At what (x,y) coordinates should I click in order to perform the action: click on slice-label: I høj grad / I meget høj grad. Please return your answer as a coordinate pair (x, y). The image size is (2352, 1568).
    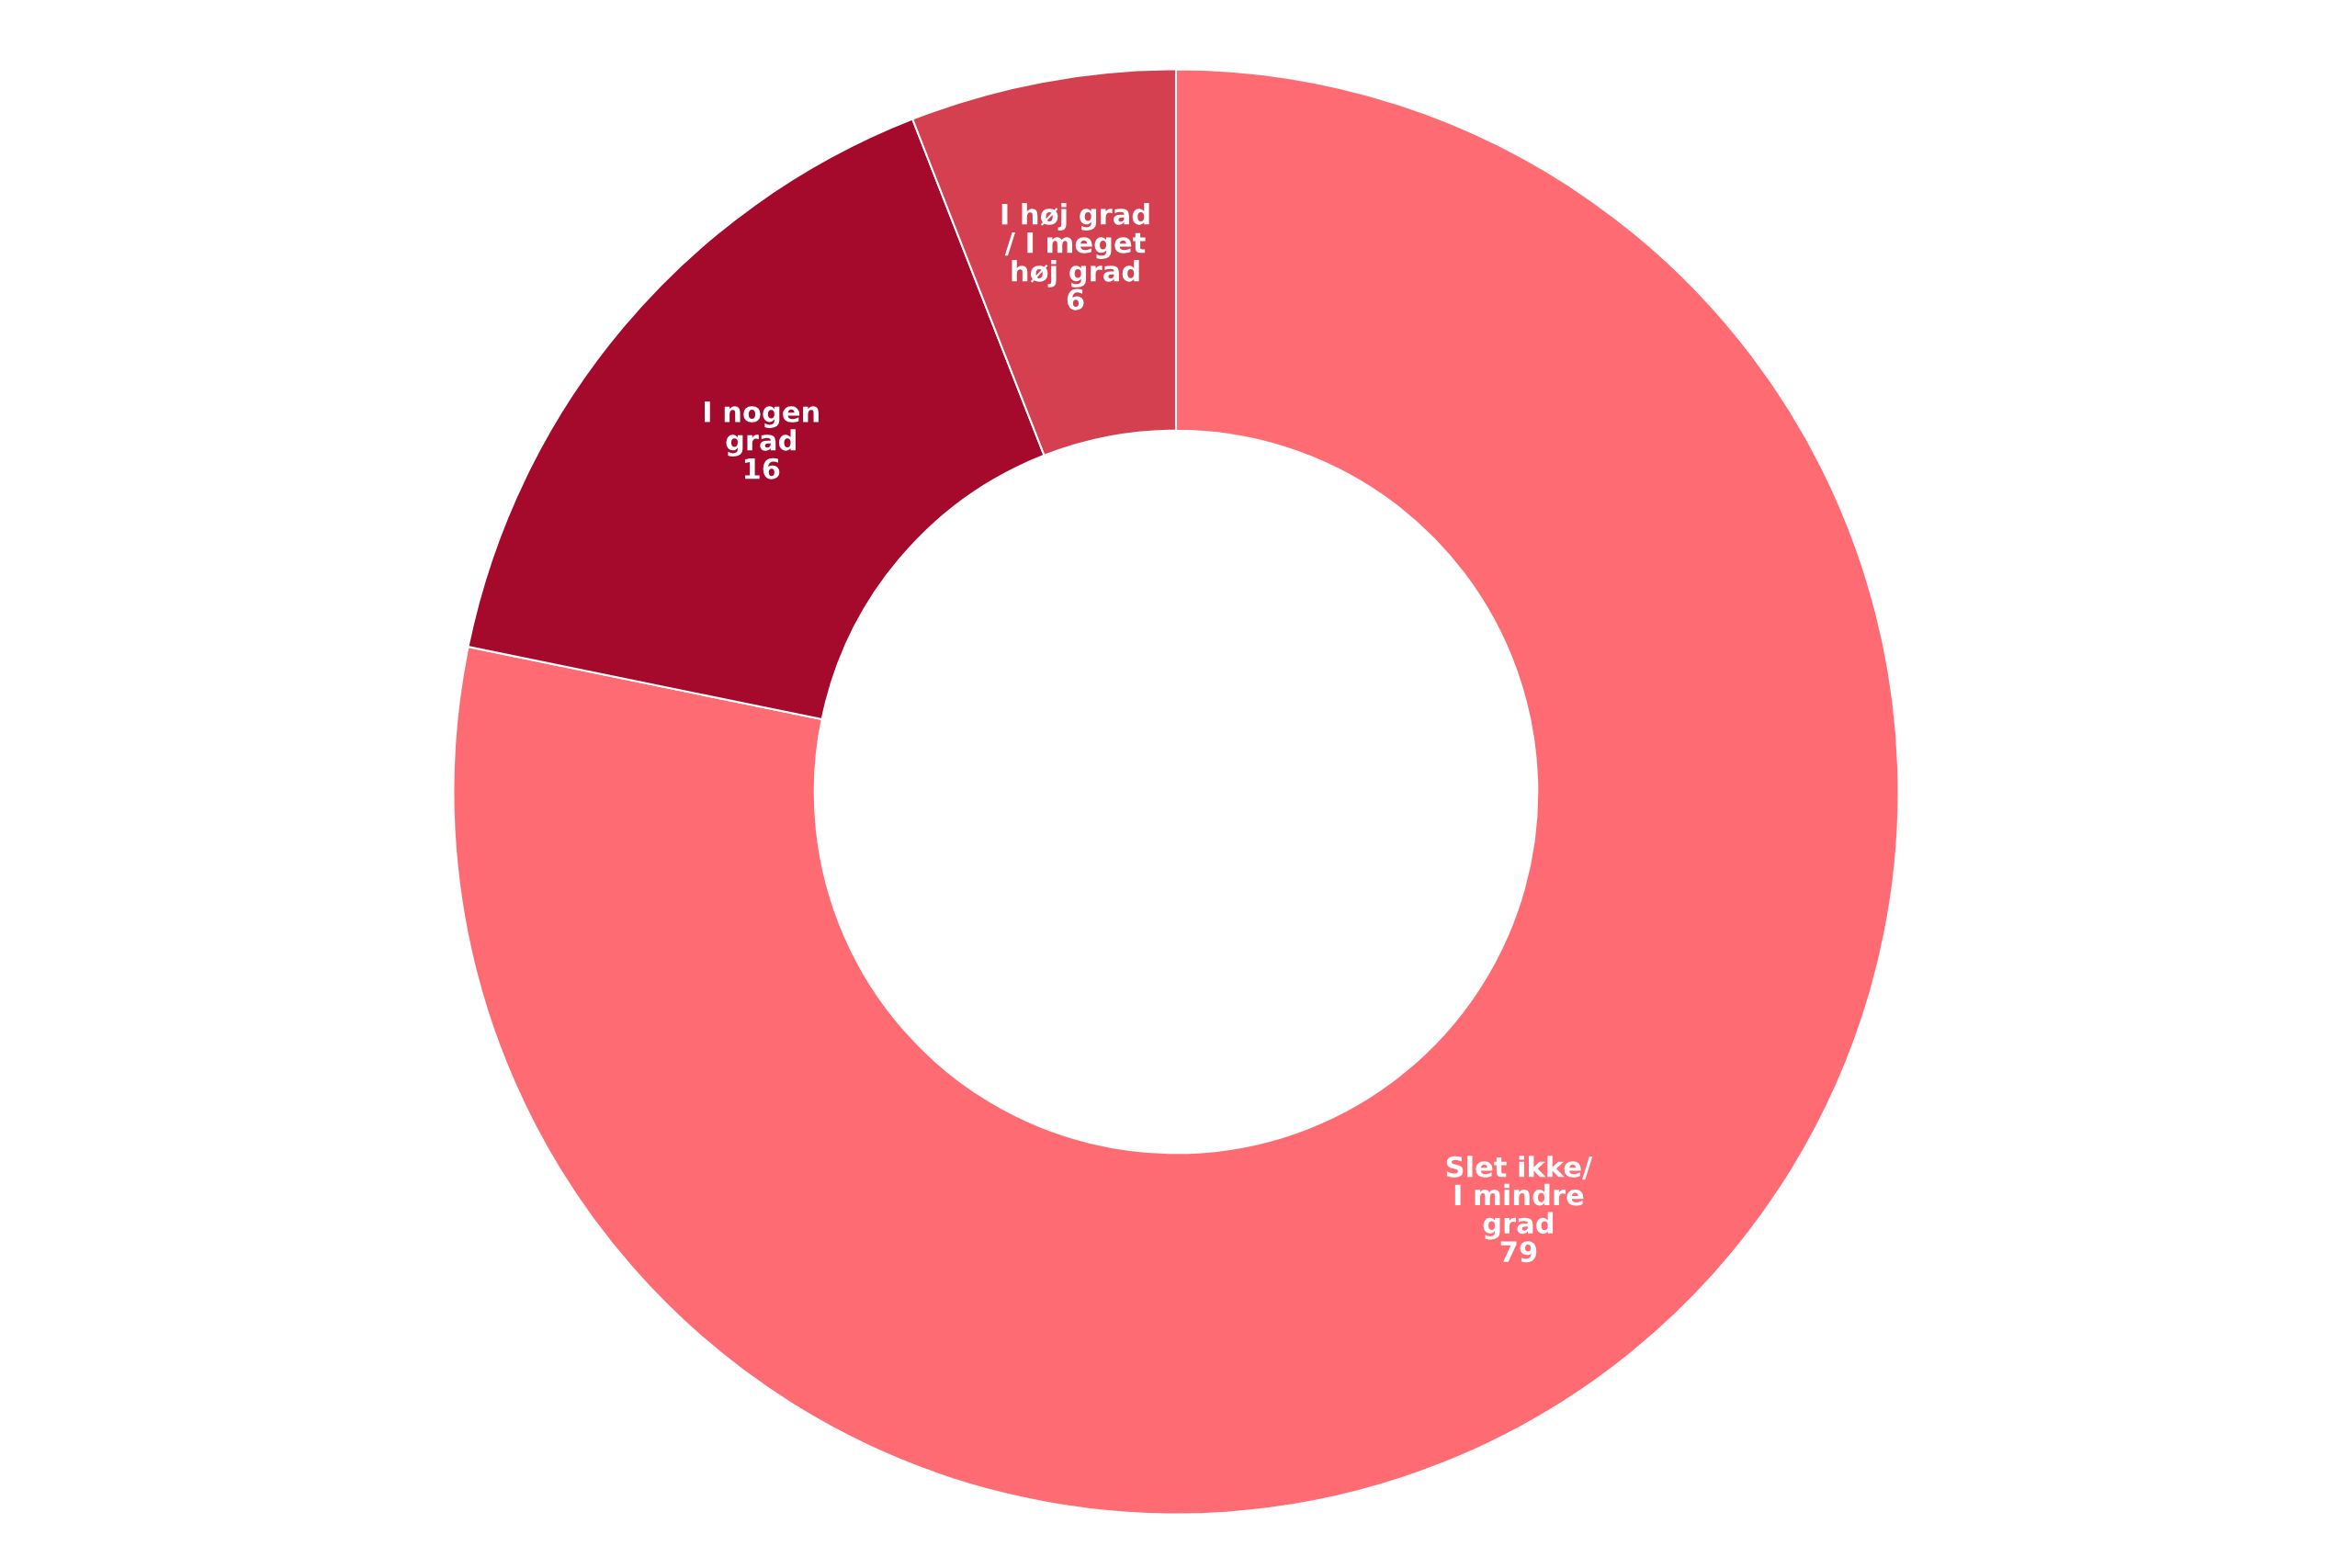
    Looking at the image, I should click on (1075, 246).